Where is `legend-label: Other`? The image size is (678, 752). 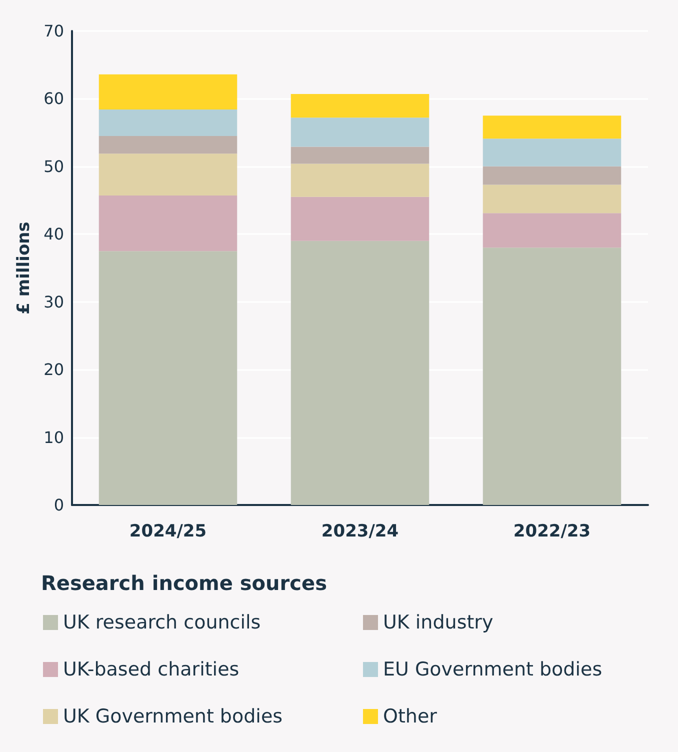 legend-label: Other is located at coordinates (410, 717).